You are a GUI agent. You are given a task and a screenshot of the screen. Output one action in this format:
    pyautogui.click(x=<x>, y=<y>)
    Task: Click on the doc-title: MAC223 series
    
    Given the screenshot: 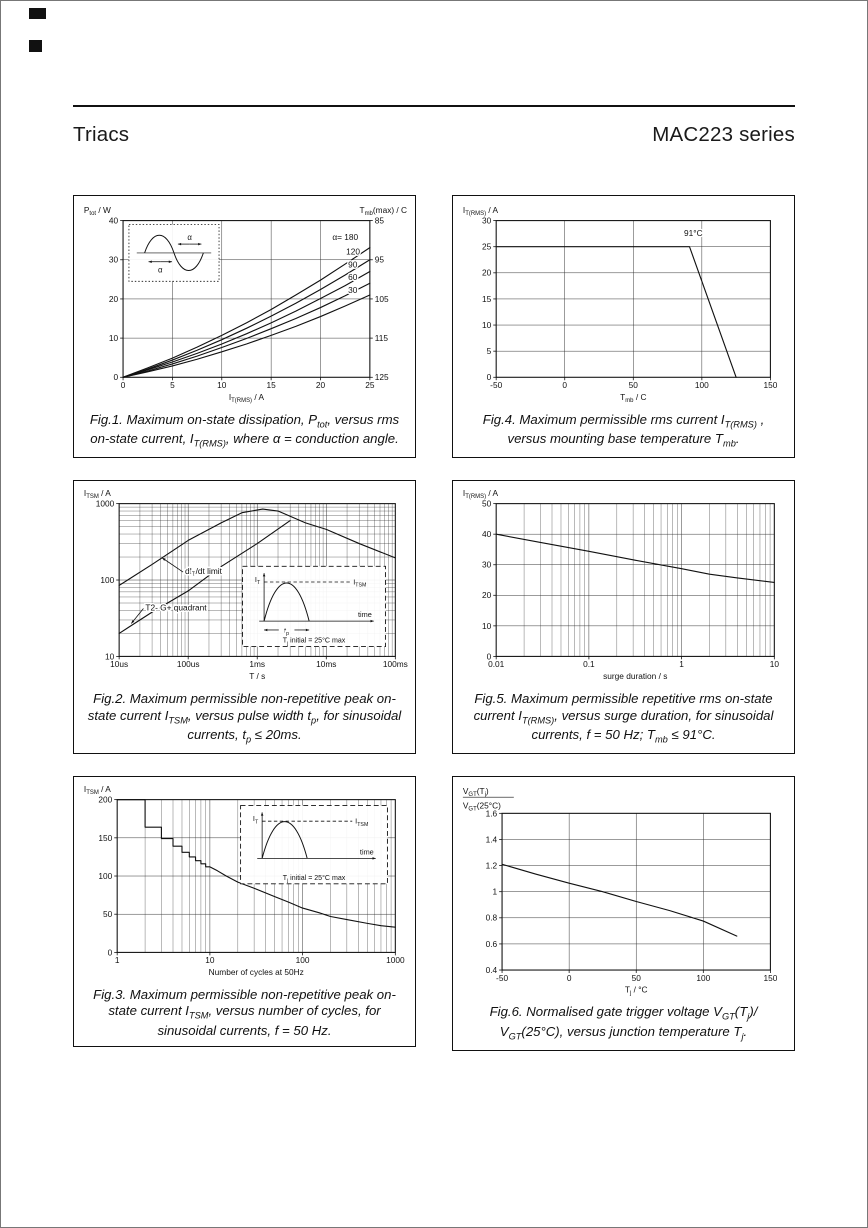 What is the action you would take?
    pyautogui.click(x=723, y=134)
    